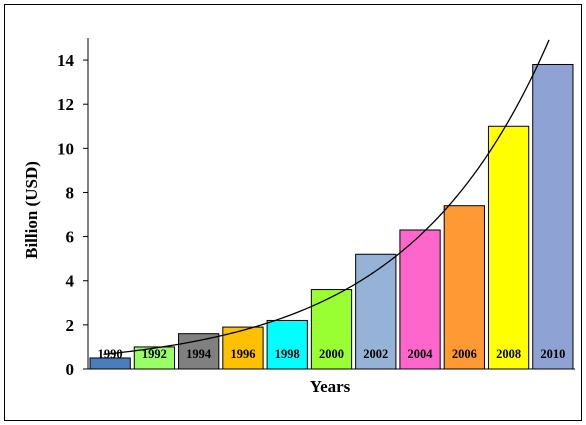 The height and width of the screenshot is (425, 586). What do you see at coordinates (66, 60) in the screenshot?
I see `y-tick-label: 14` at bounding box center [66, 60].